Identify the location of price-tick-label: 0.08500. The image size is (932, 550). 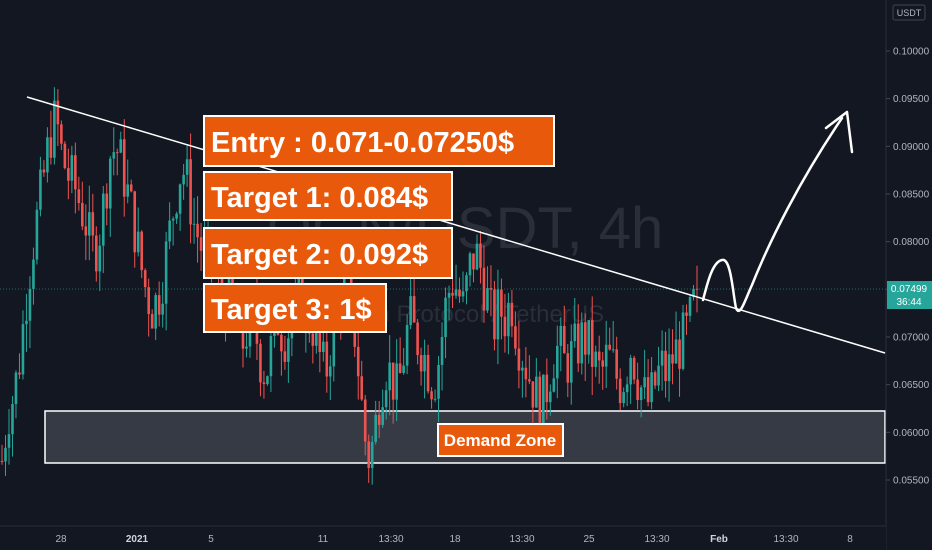
(911, 195).